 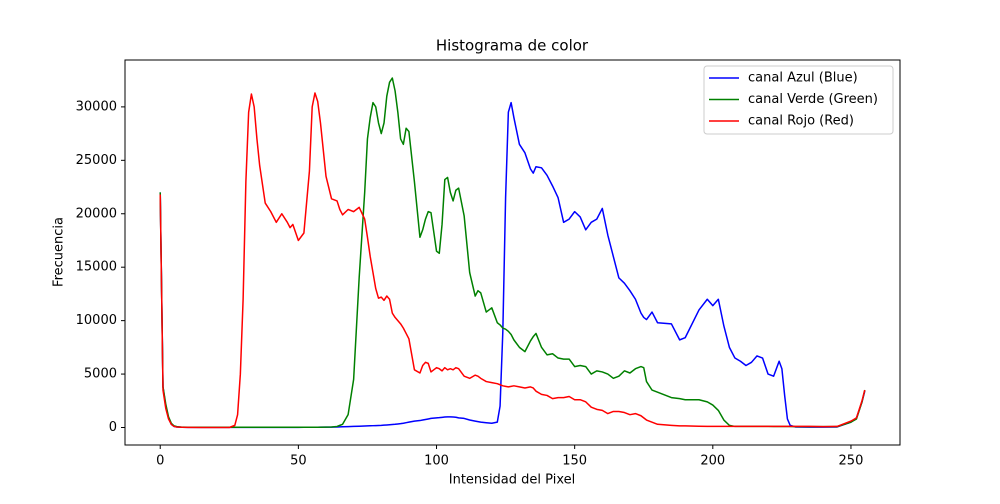 What do you see at coordinates (803, 78) in the screenshot?
I see `legend-label: canal Azul (Blue)` at bounding box center [803, 78].